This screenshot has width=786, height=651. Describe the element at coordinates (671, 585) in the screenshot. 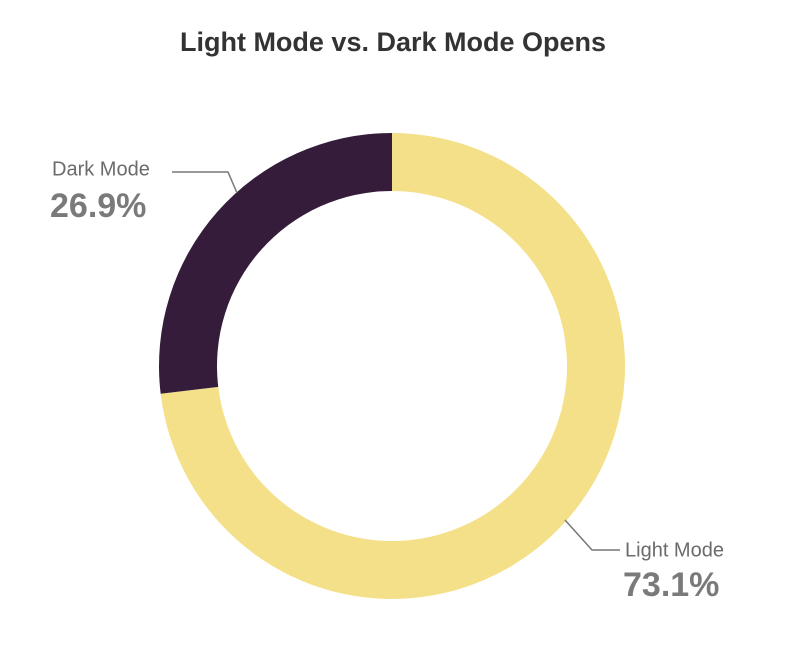

I see `value-label: 73.1%` at that location.